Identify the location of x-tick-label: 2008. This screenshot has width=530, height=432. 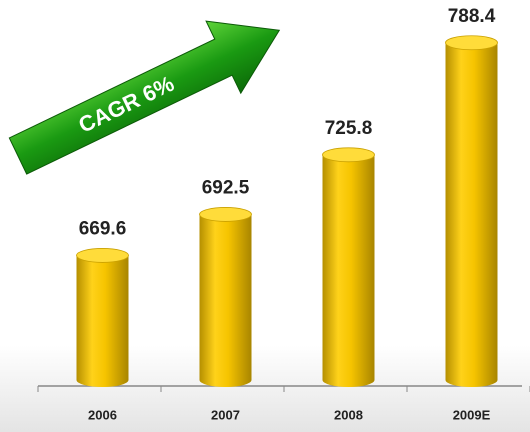
(348, 414).